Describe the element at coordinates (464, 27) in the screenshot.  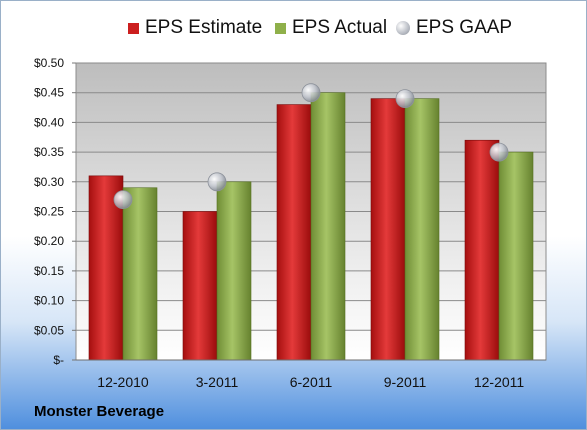
I see `legend-label-gaap: EPS GAAP` at that location.